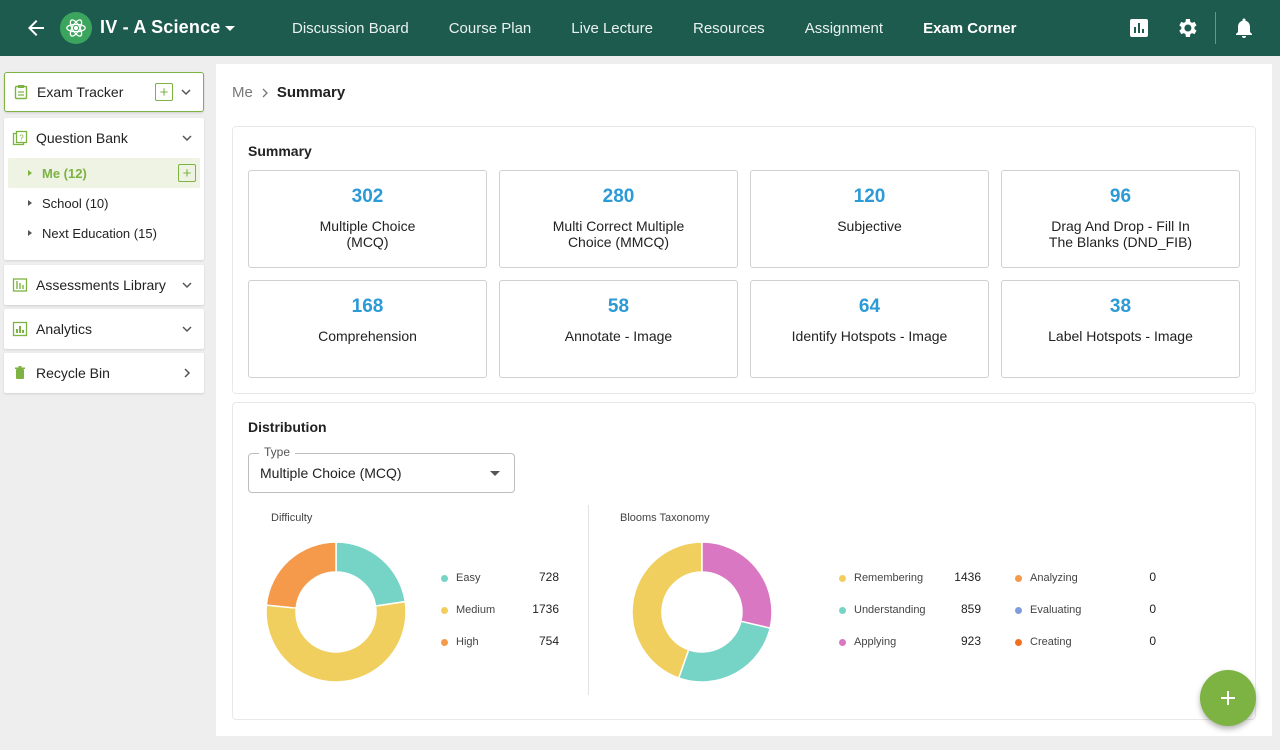 This screenshot has height=750, width=1280. Describe the element at coordinates (20, 329) in the screenshot. I see `analytics-icon` at that location.